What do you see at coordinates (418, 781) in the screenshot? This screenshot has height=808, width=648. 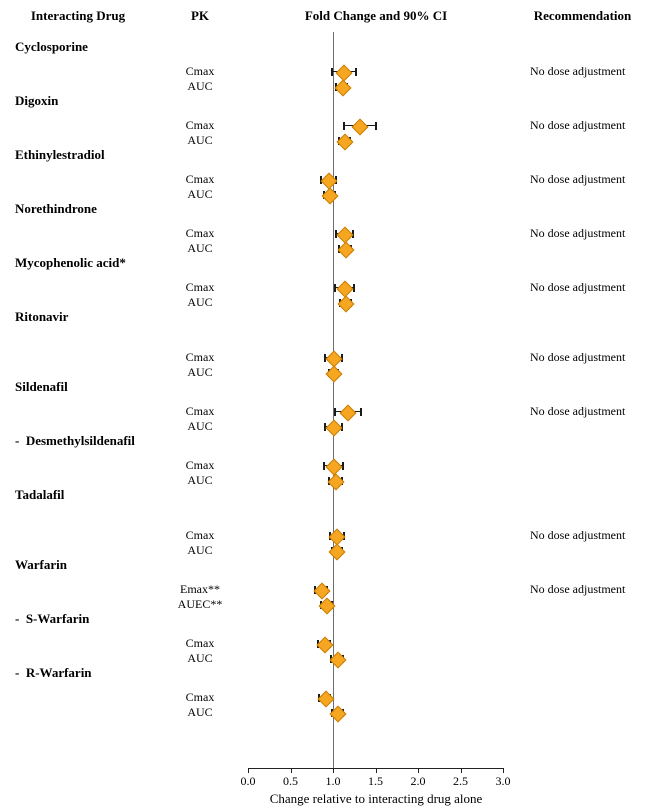 I see `x-tick-label: 2.0` at bounding box center [418, 781].